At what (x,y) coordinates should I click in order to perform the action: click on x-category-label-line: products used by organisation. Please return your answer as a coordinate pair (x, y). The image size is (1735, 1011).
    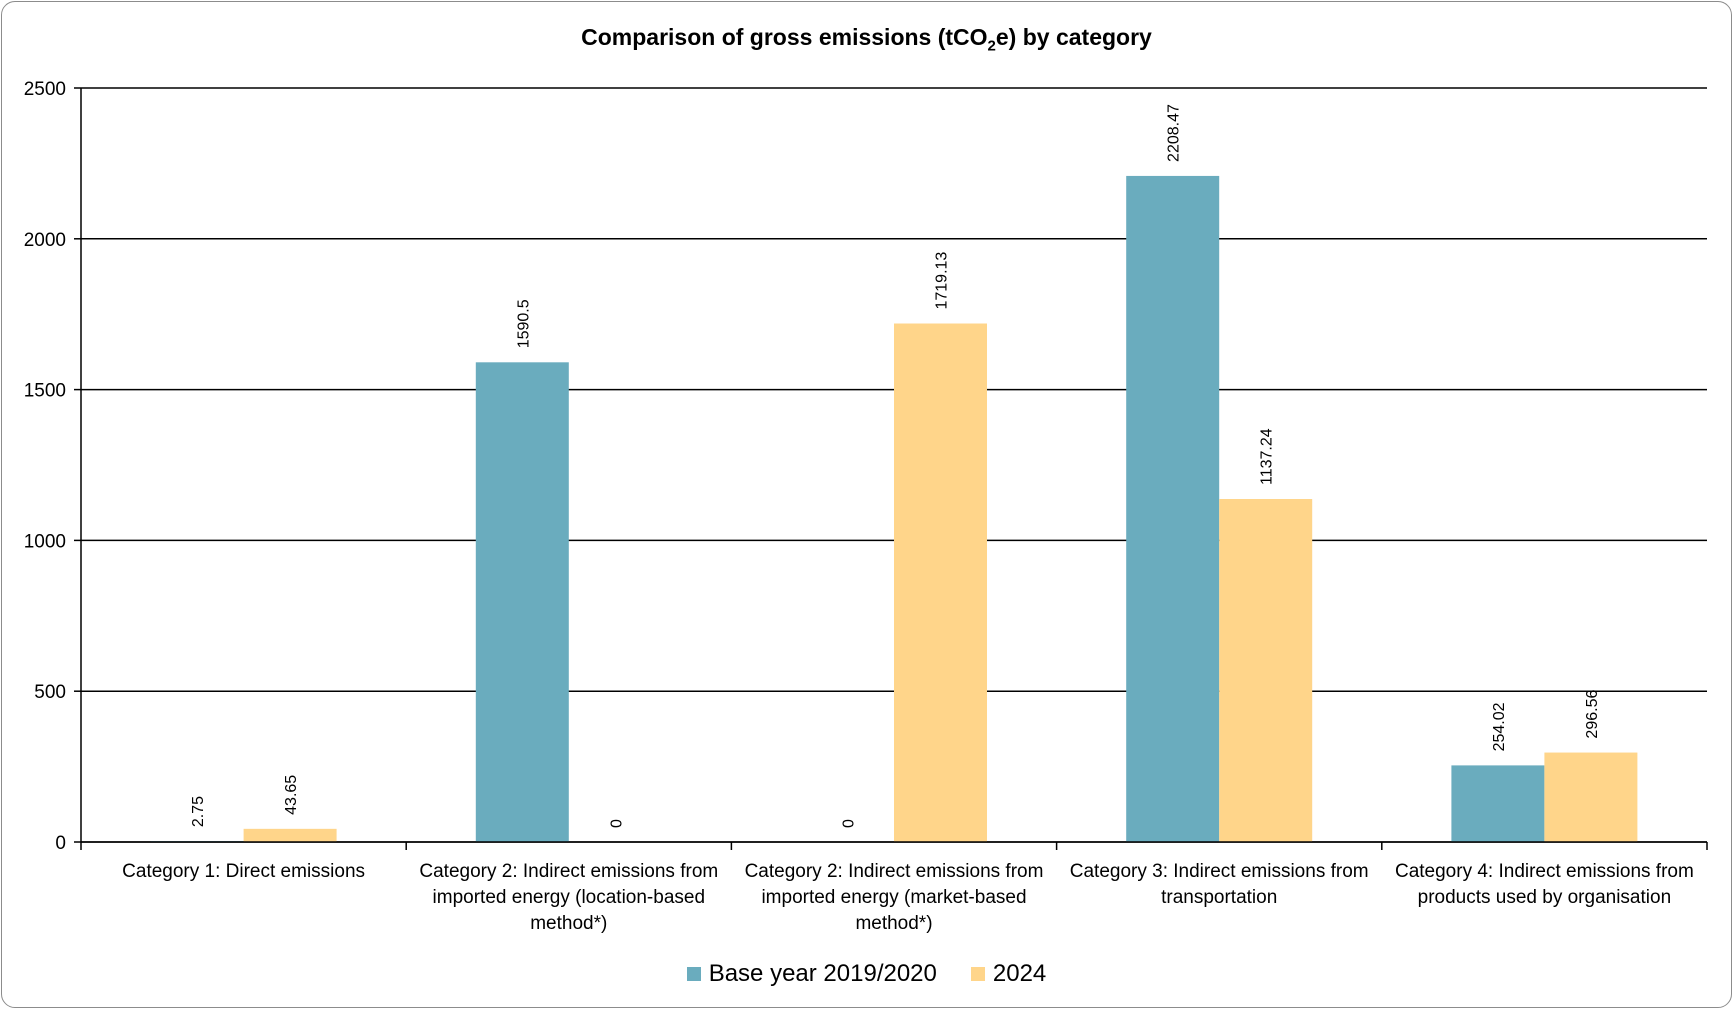
    Looking at the image, I should click on (1545, 897).